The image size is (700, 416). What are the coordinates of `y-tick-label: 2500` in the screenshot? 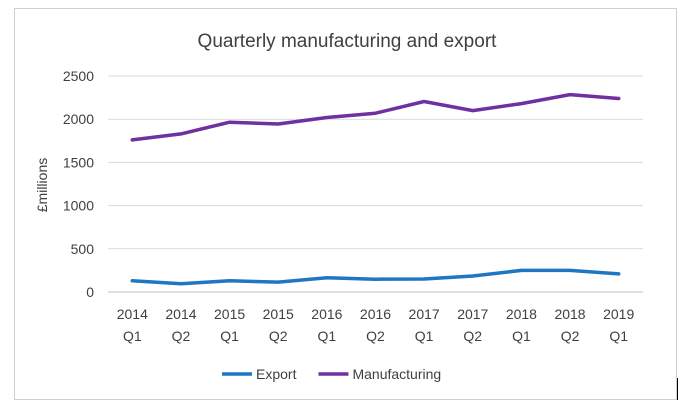 It's located at (78, 76).